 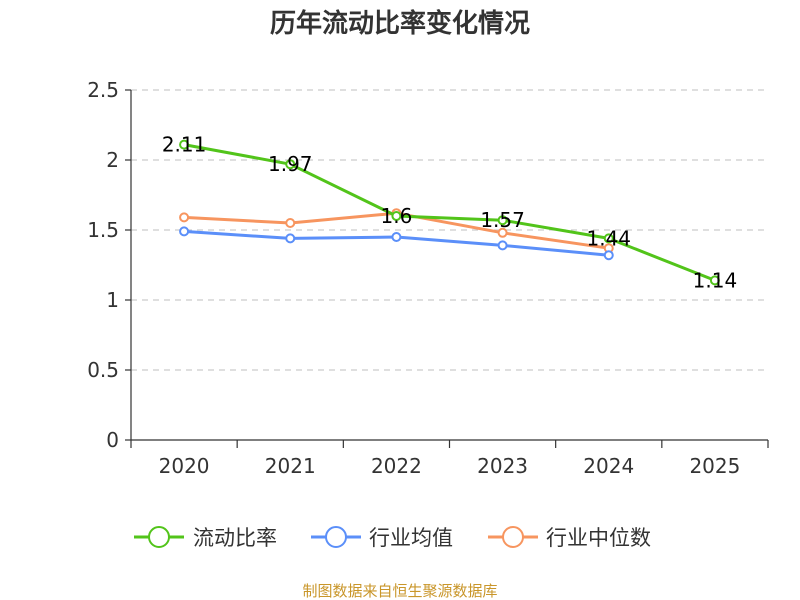 What do you see at coordinates (399, 591) in the screenshot?
I see `source-note: 制图数据来自恒生聚源数据库` at bounding box center [399, 591].